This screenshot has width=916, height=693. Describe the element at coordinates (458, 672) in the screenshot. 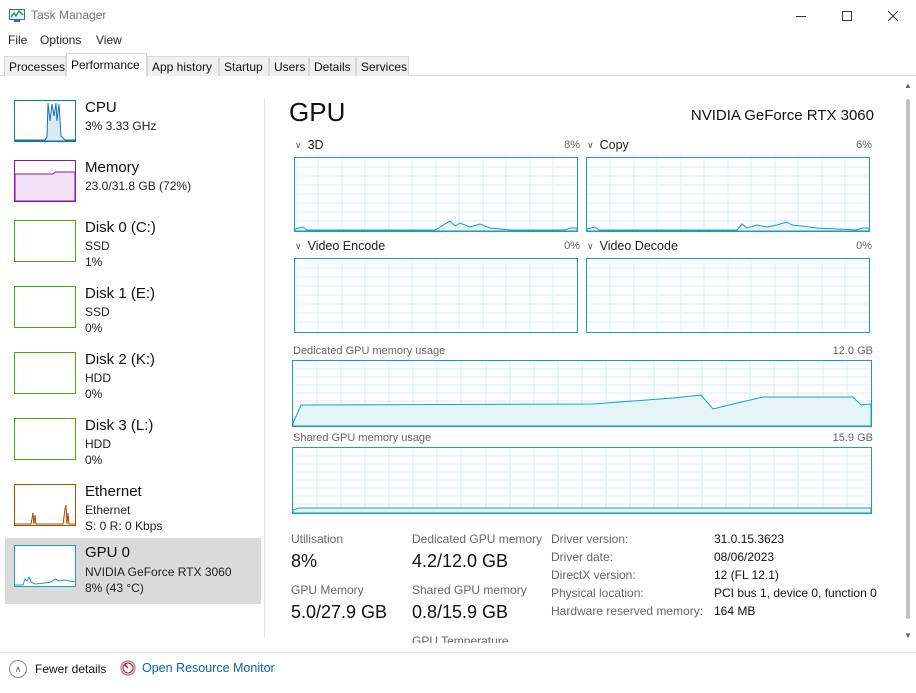

I see `footer-bar: ∧ Fewer details Open Resource Monitor` at that location.